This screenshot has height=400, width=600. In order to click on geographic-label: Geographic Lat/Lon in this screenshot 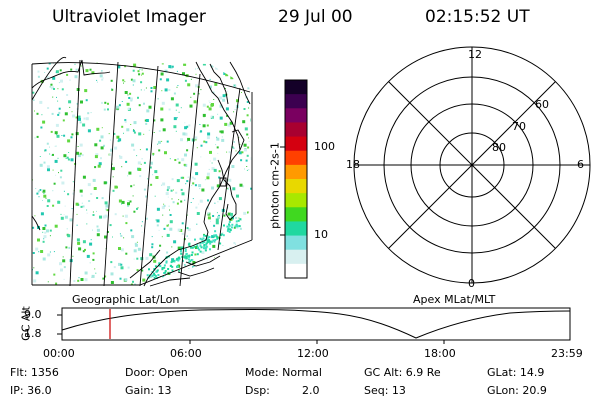, I will do `click(126, 299)`.